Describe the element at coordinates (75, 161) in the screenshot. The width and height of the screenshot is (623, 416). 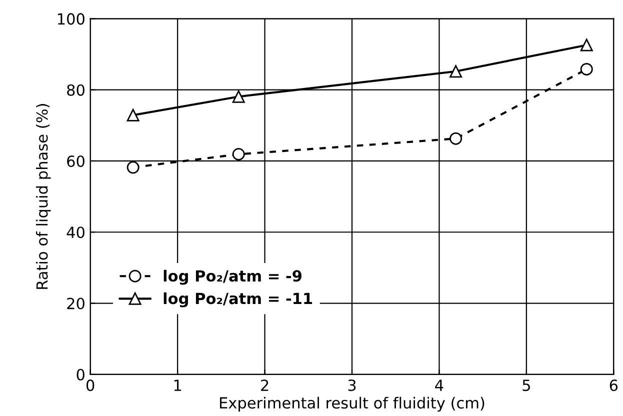
I see `y-tick-label: 60` at that location.